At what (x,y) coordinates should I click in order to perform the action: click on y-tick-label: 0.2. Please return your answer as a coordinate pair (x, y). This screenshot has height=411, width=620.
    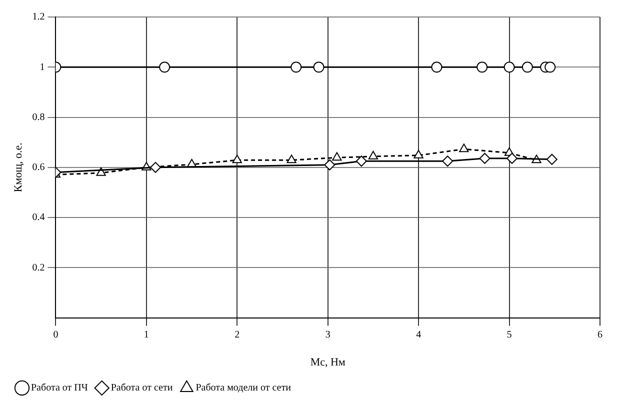
    Looking at the image, I should click on (38, 268).